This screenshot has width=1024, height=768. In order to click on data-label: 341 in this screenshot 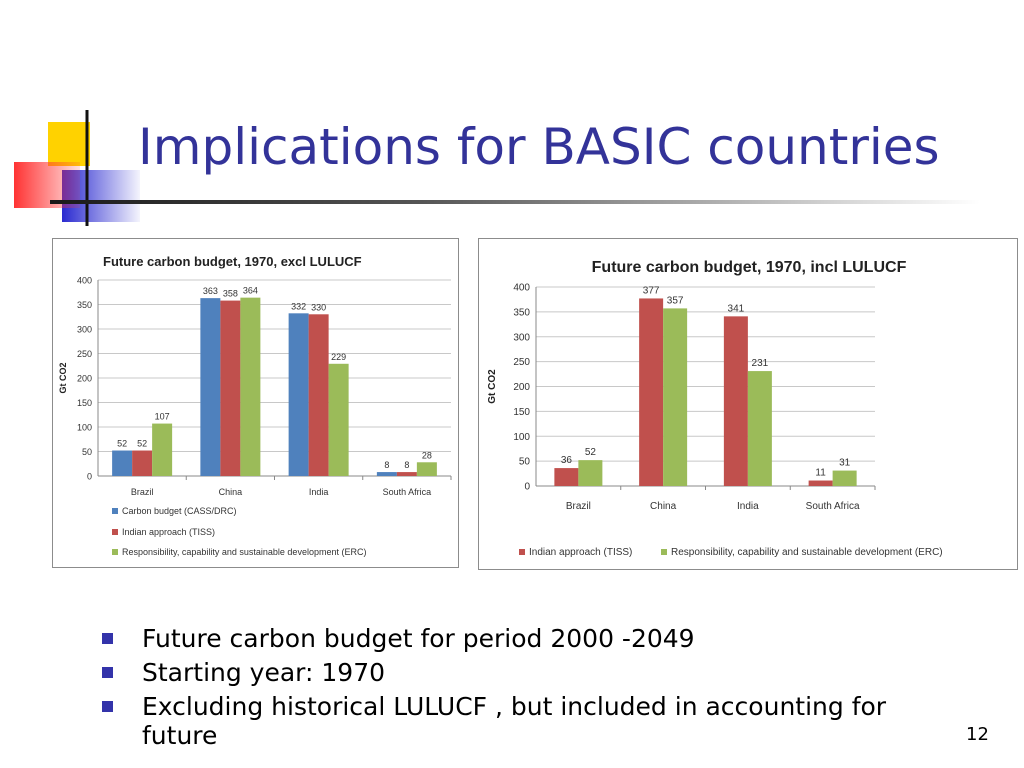, I will do `click(736, 308)`.